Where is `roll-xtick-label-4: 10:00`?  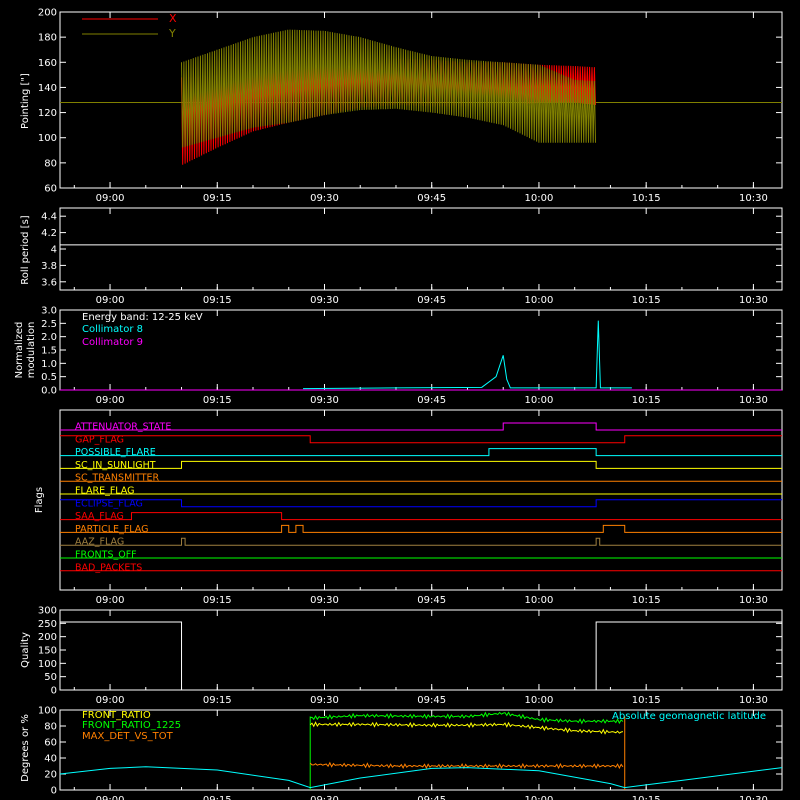 roll-xtick-label-4: 10:00 is located at coordinates (539, 300).